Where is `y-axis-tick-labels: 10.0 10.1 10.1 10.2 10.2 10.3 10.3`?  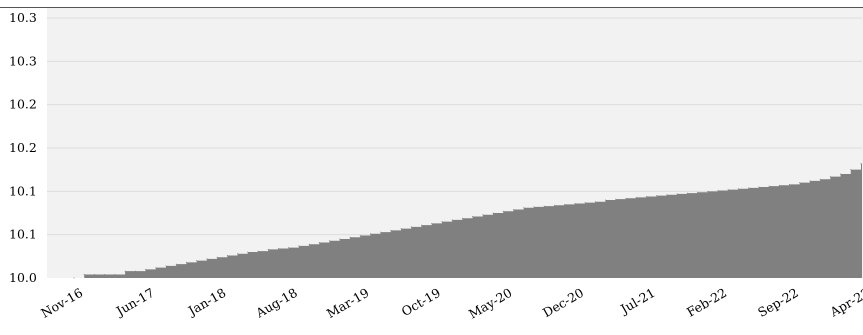 y-axis-tick-labels: 10.0 10.1 10.1 10.2 10.2 10.3 10.3 is located at coordinates (23, 147).